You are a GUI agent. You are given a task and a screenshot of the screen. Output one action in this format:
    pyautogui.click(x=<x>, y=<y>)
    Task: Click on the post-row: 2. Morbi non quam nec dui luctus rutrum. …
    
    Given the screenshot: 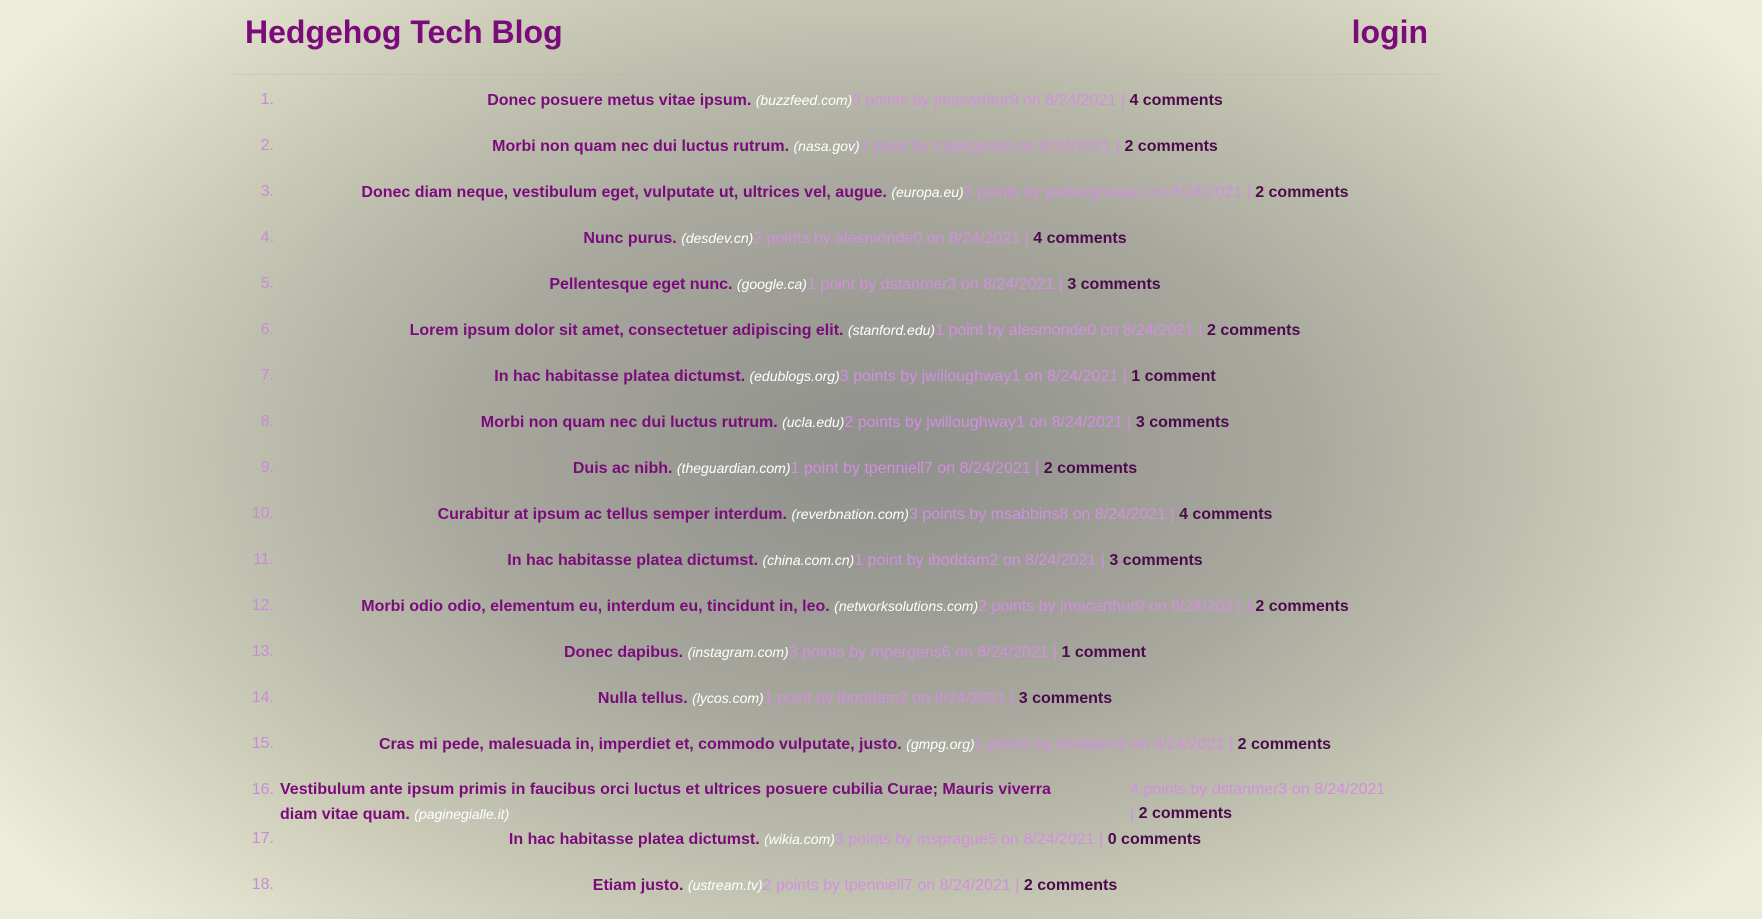 What is the action you would take?
    pyautogui.click(x=835, y=157)
    